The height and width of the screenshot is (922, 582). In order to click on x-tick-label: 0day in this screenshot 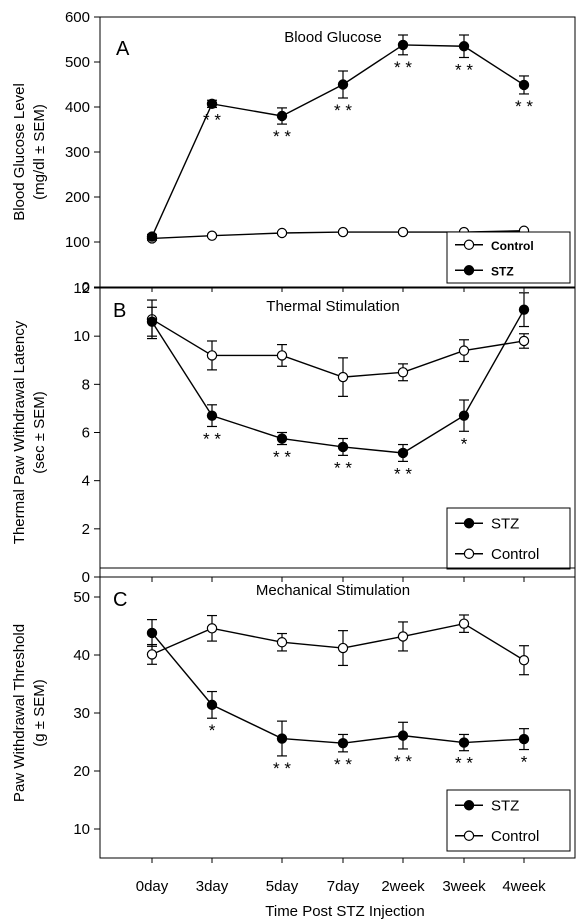, I will do `click(152, 886)`.